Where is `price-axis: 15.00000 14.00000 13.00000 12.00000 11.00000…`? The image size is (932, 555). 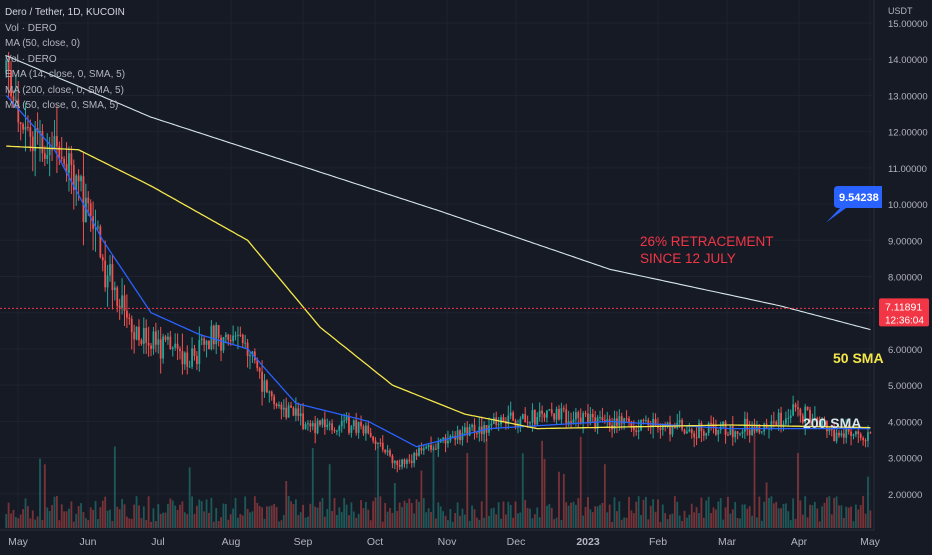 price-axis: 15.00000 14.00000 13.00000 12.00000 11.00000… is located at coordinates (908, 260).